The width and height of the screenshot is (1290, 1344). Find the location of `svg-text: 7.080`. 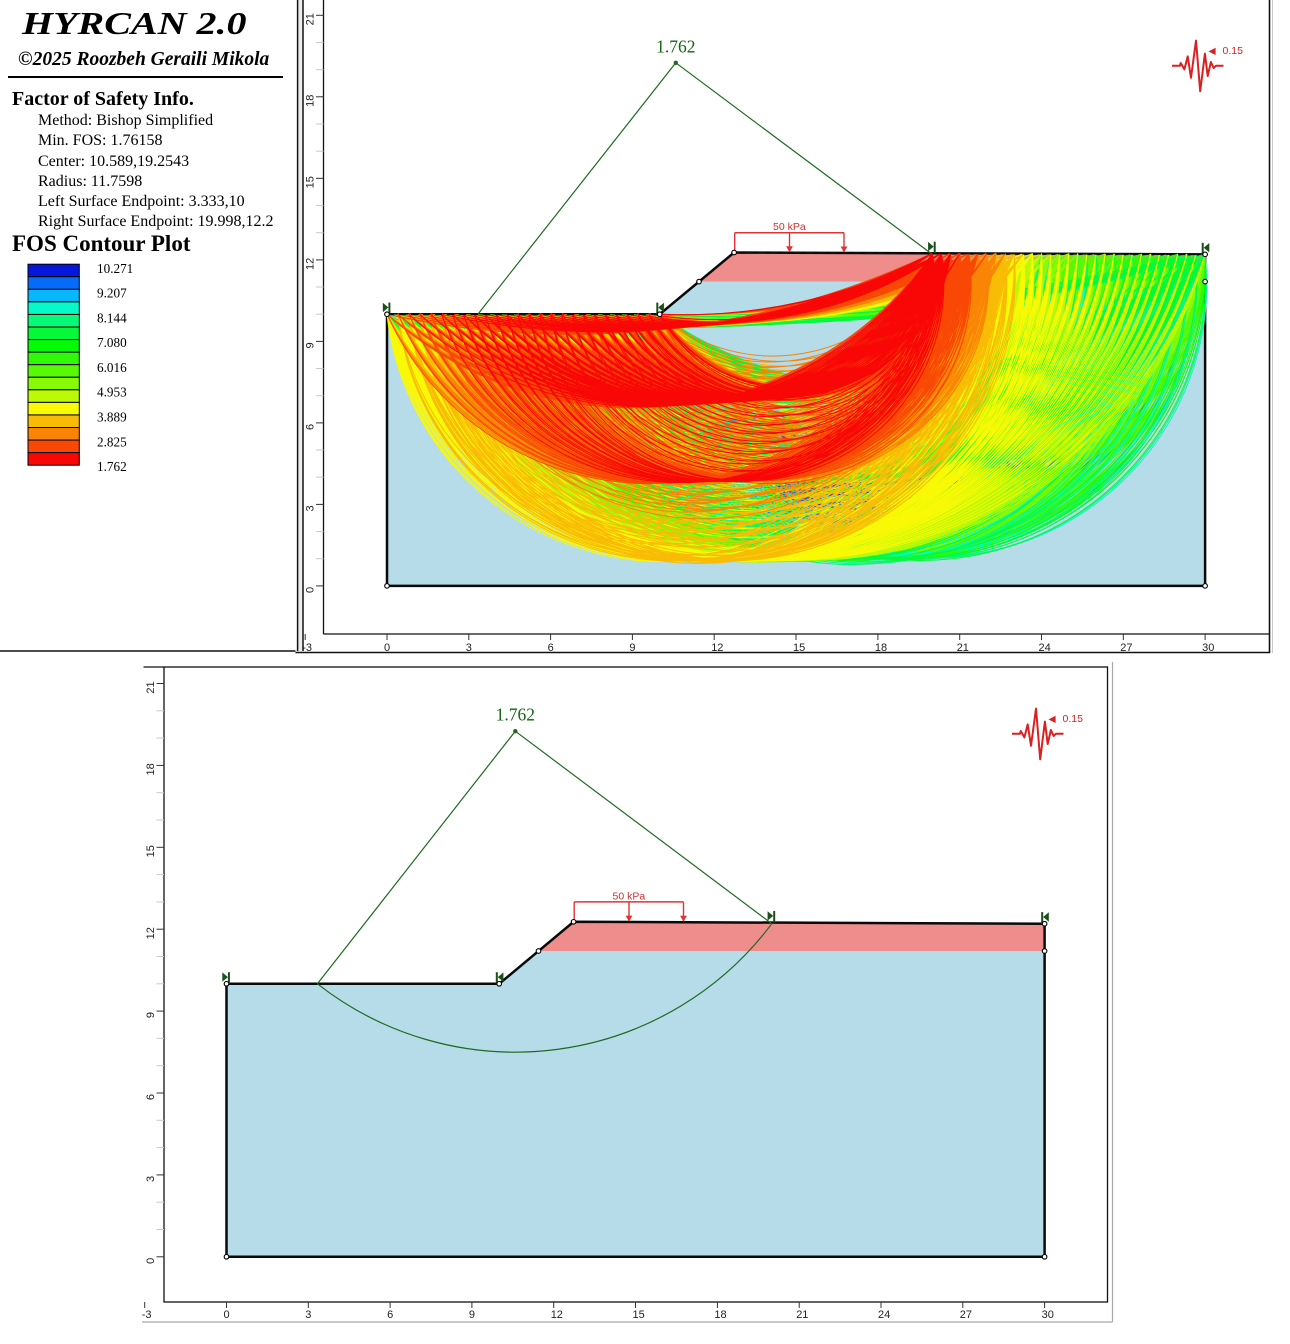

svg-text: 7.080 is located at coordinates (112, 342).